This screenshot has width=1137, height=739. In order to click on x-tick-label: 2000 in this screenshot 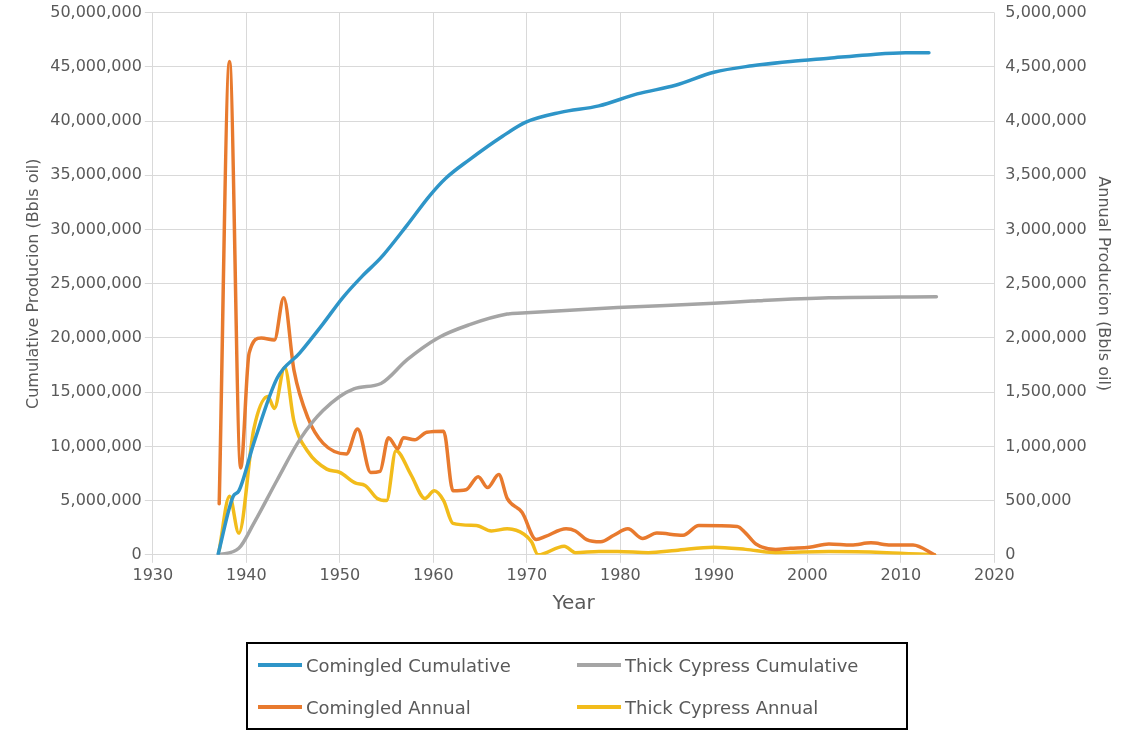, I will do `click(807, 574)`.